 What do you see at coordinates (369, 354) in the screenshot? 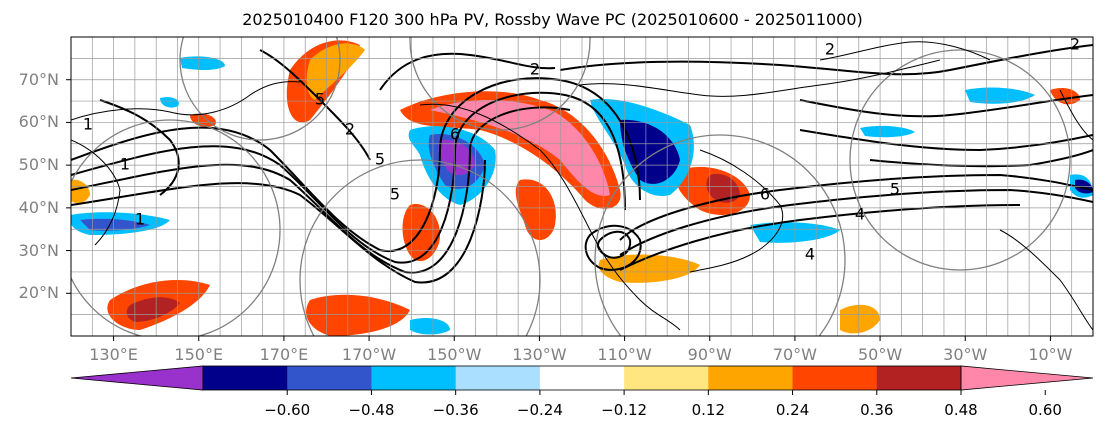
I see `lon-label: 170°W` at bounding box center [369, 354].